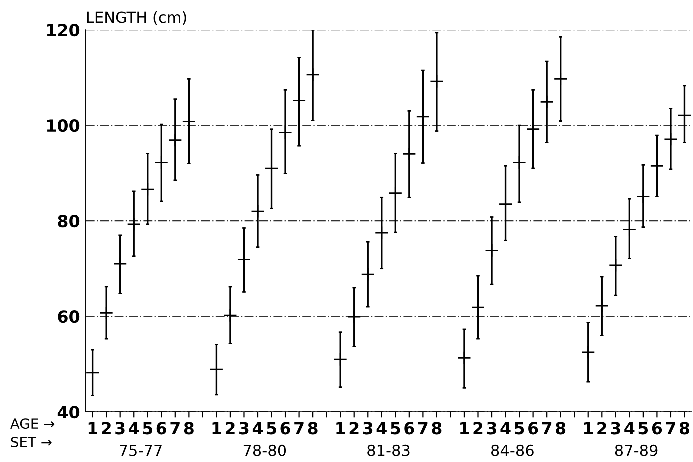 The height and width of the screenshot is (462, 693). What do you see at coordinates (69, 412) in the screenshot?
I see `y-tick-label: 40` at bounding box center [69, 412].